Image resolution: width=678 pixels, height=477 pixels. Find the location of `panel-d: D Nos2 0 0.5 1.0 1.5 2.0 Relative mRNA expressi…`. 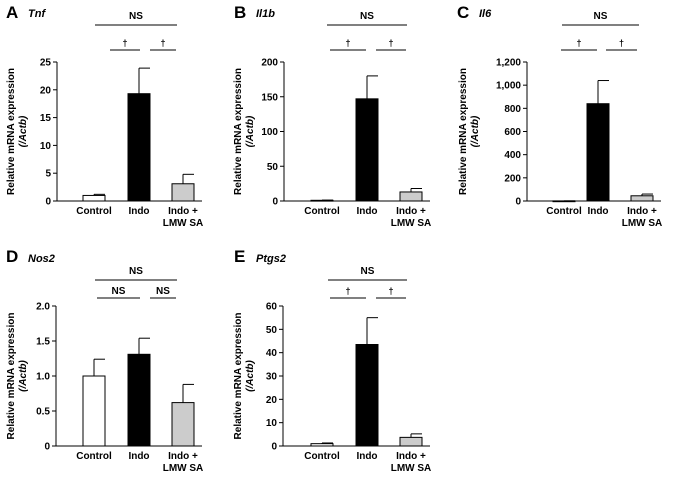

panel-d: D Nos2 0 0.5 1.0 1.5 2.0 Relative mRNA expressi… is located at coordinates (104, 360).